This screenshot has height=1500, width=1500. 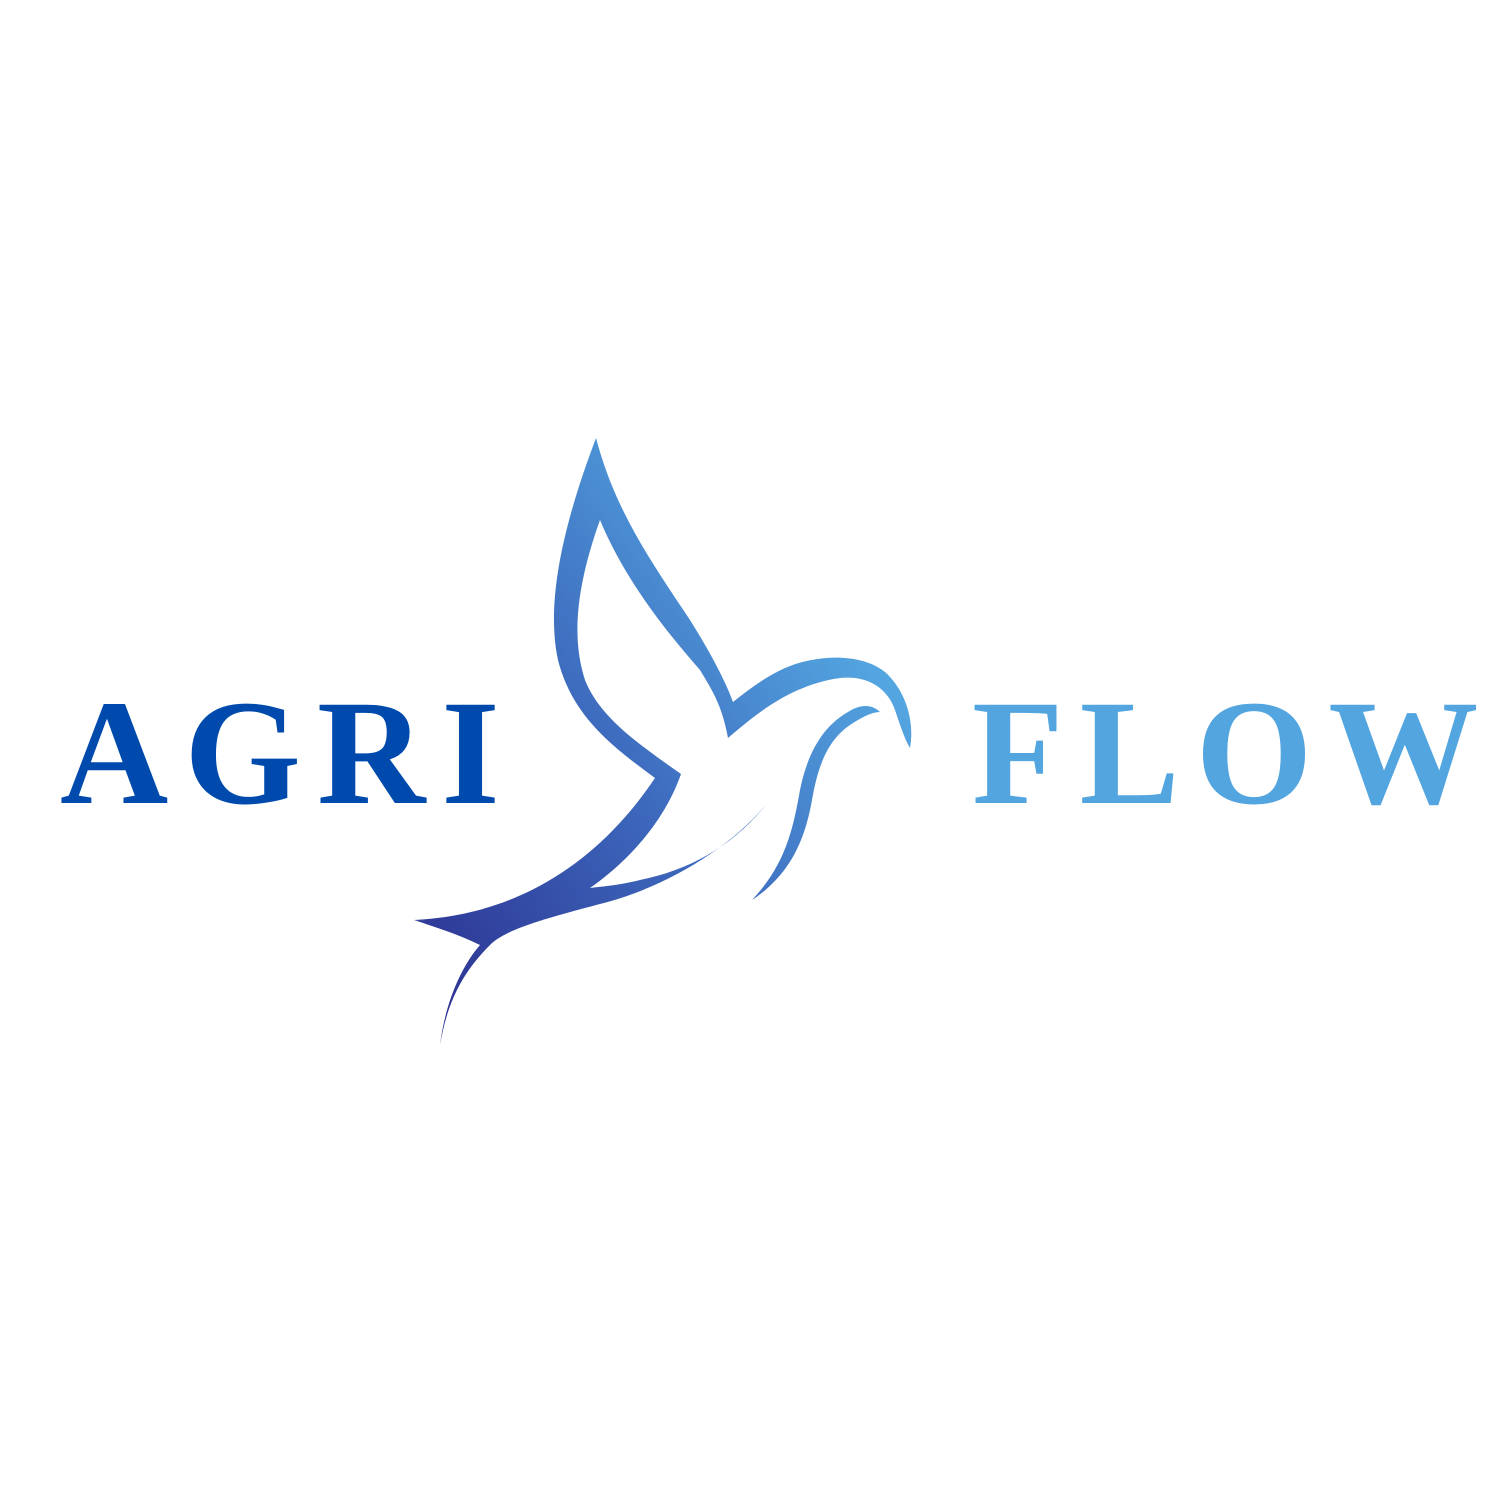 I want to click on logo-word-agri: AGRI, so click(x=288, y=753).